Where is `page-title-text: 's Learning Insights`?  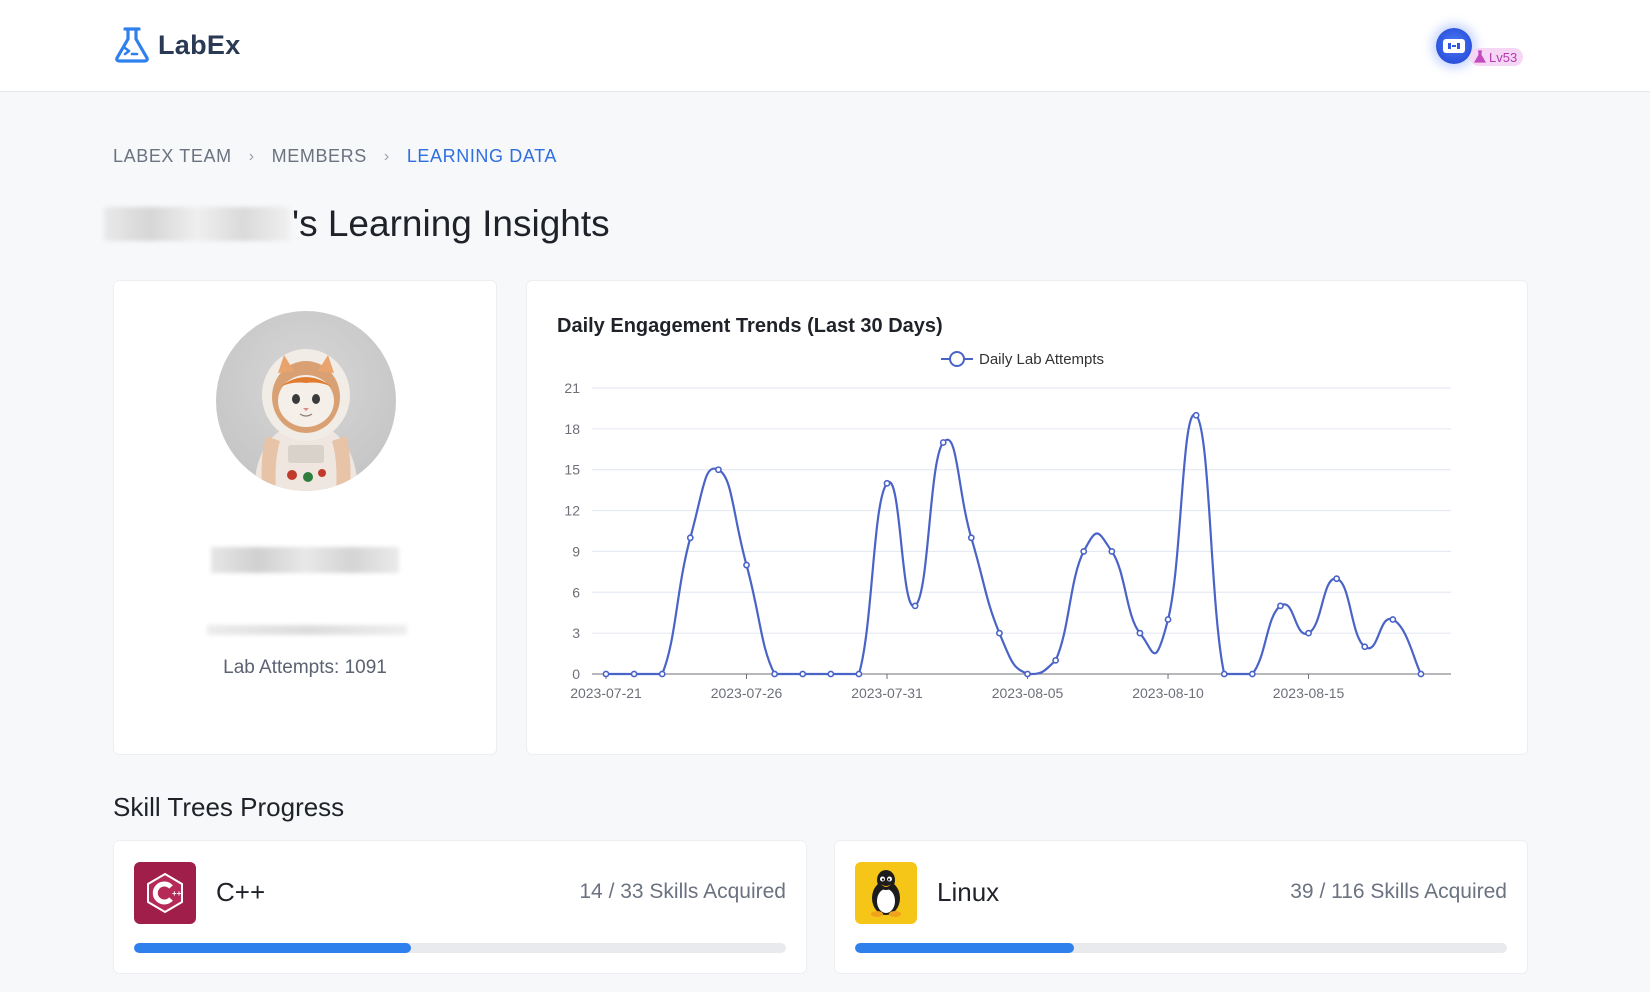
page-title-text: 's Learning Insights is located at coordinates (451, 223).